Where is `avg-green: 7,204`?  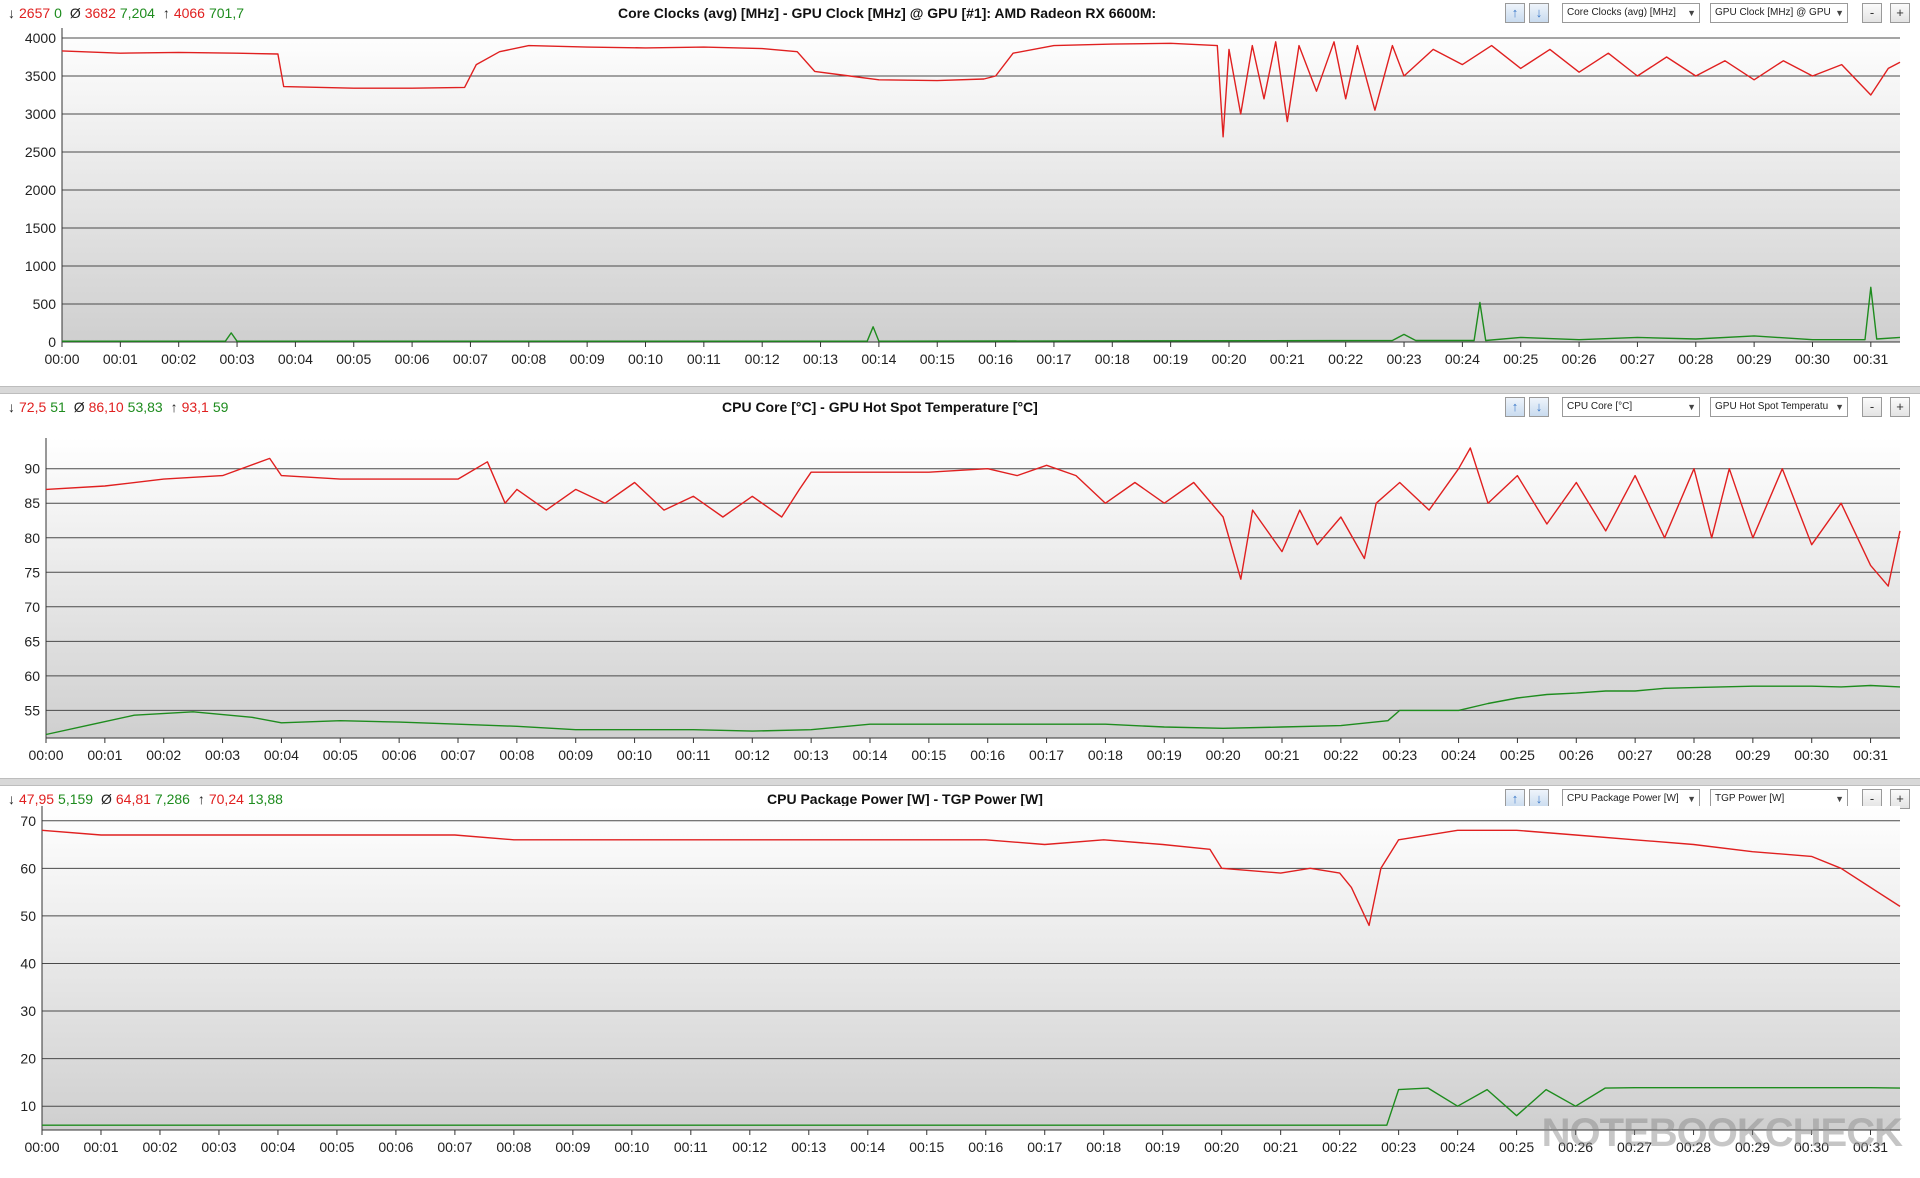 avg-green: 7,204 is located at coordinates (137, 13).